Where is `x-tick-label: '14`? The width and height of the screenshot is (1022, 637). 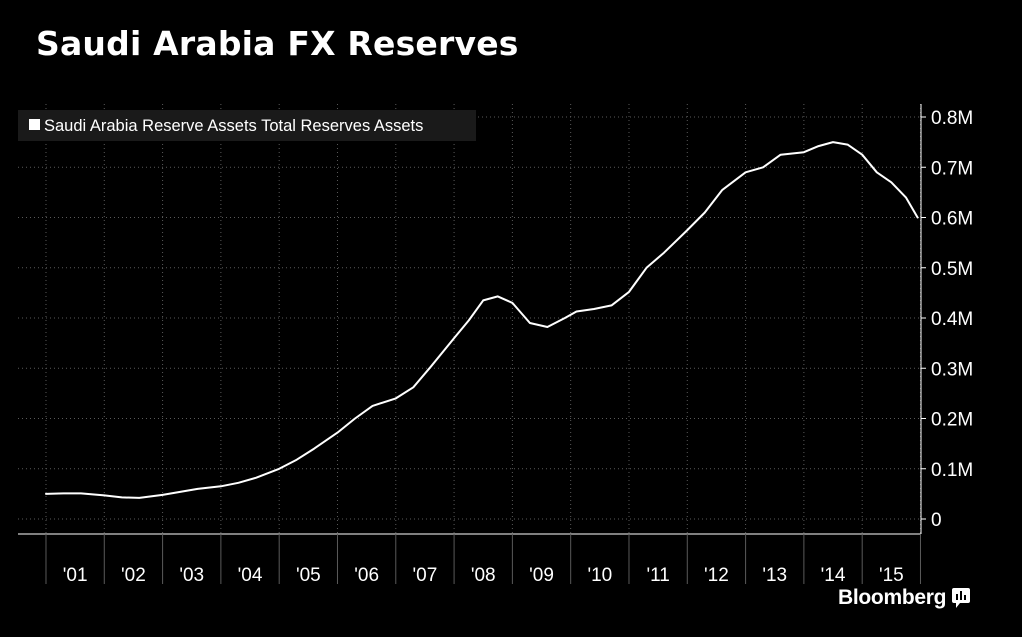 x-tick-label: '14 is located at coordinates (833, 575).